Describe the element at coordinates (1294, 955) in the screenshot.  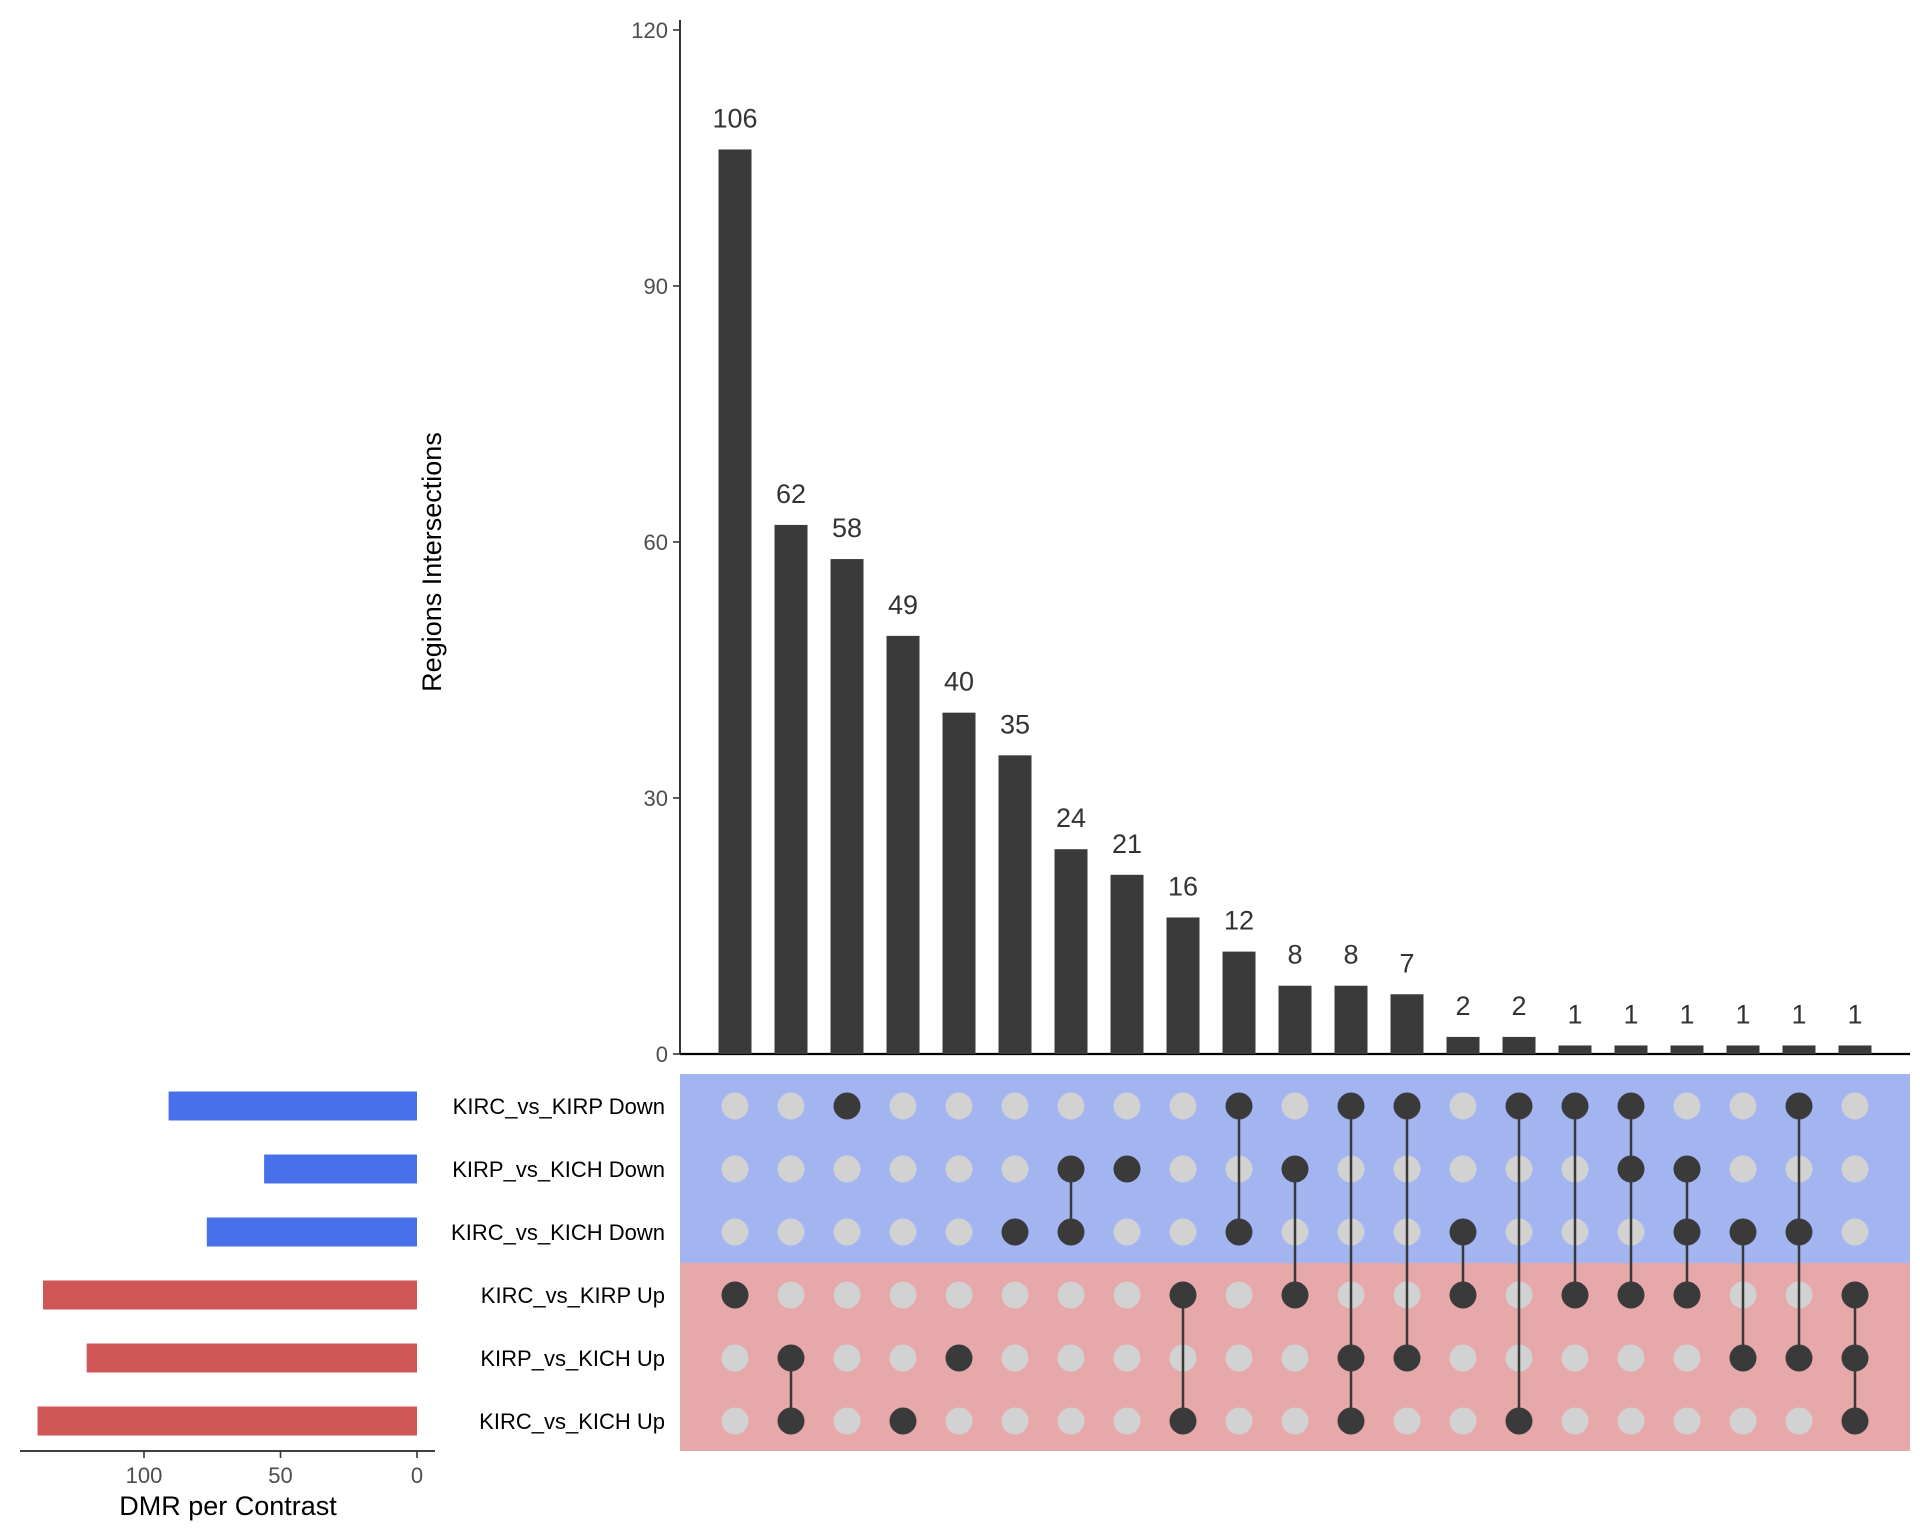
I see `intersection-bar-label: 8` at that location.